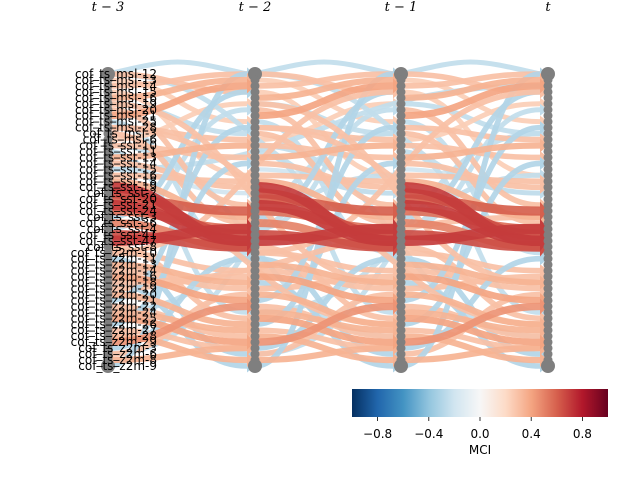  I want to click on node-label: cof_ts_sst-4, so click(122, 229).